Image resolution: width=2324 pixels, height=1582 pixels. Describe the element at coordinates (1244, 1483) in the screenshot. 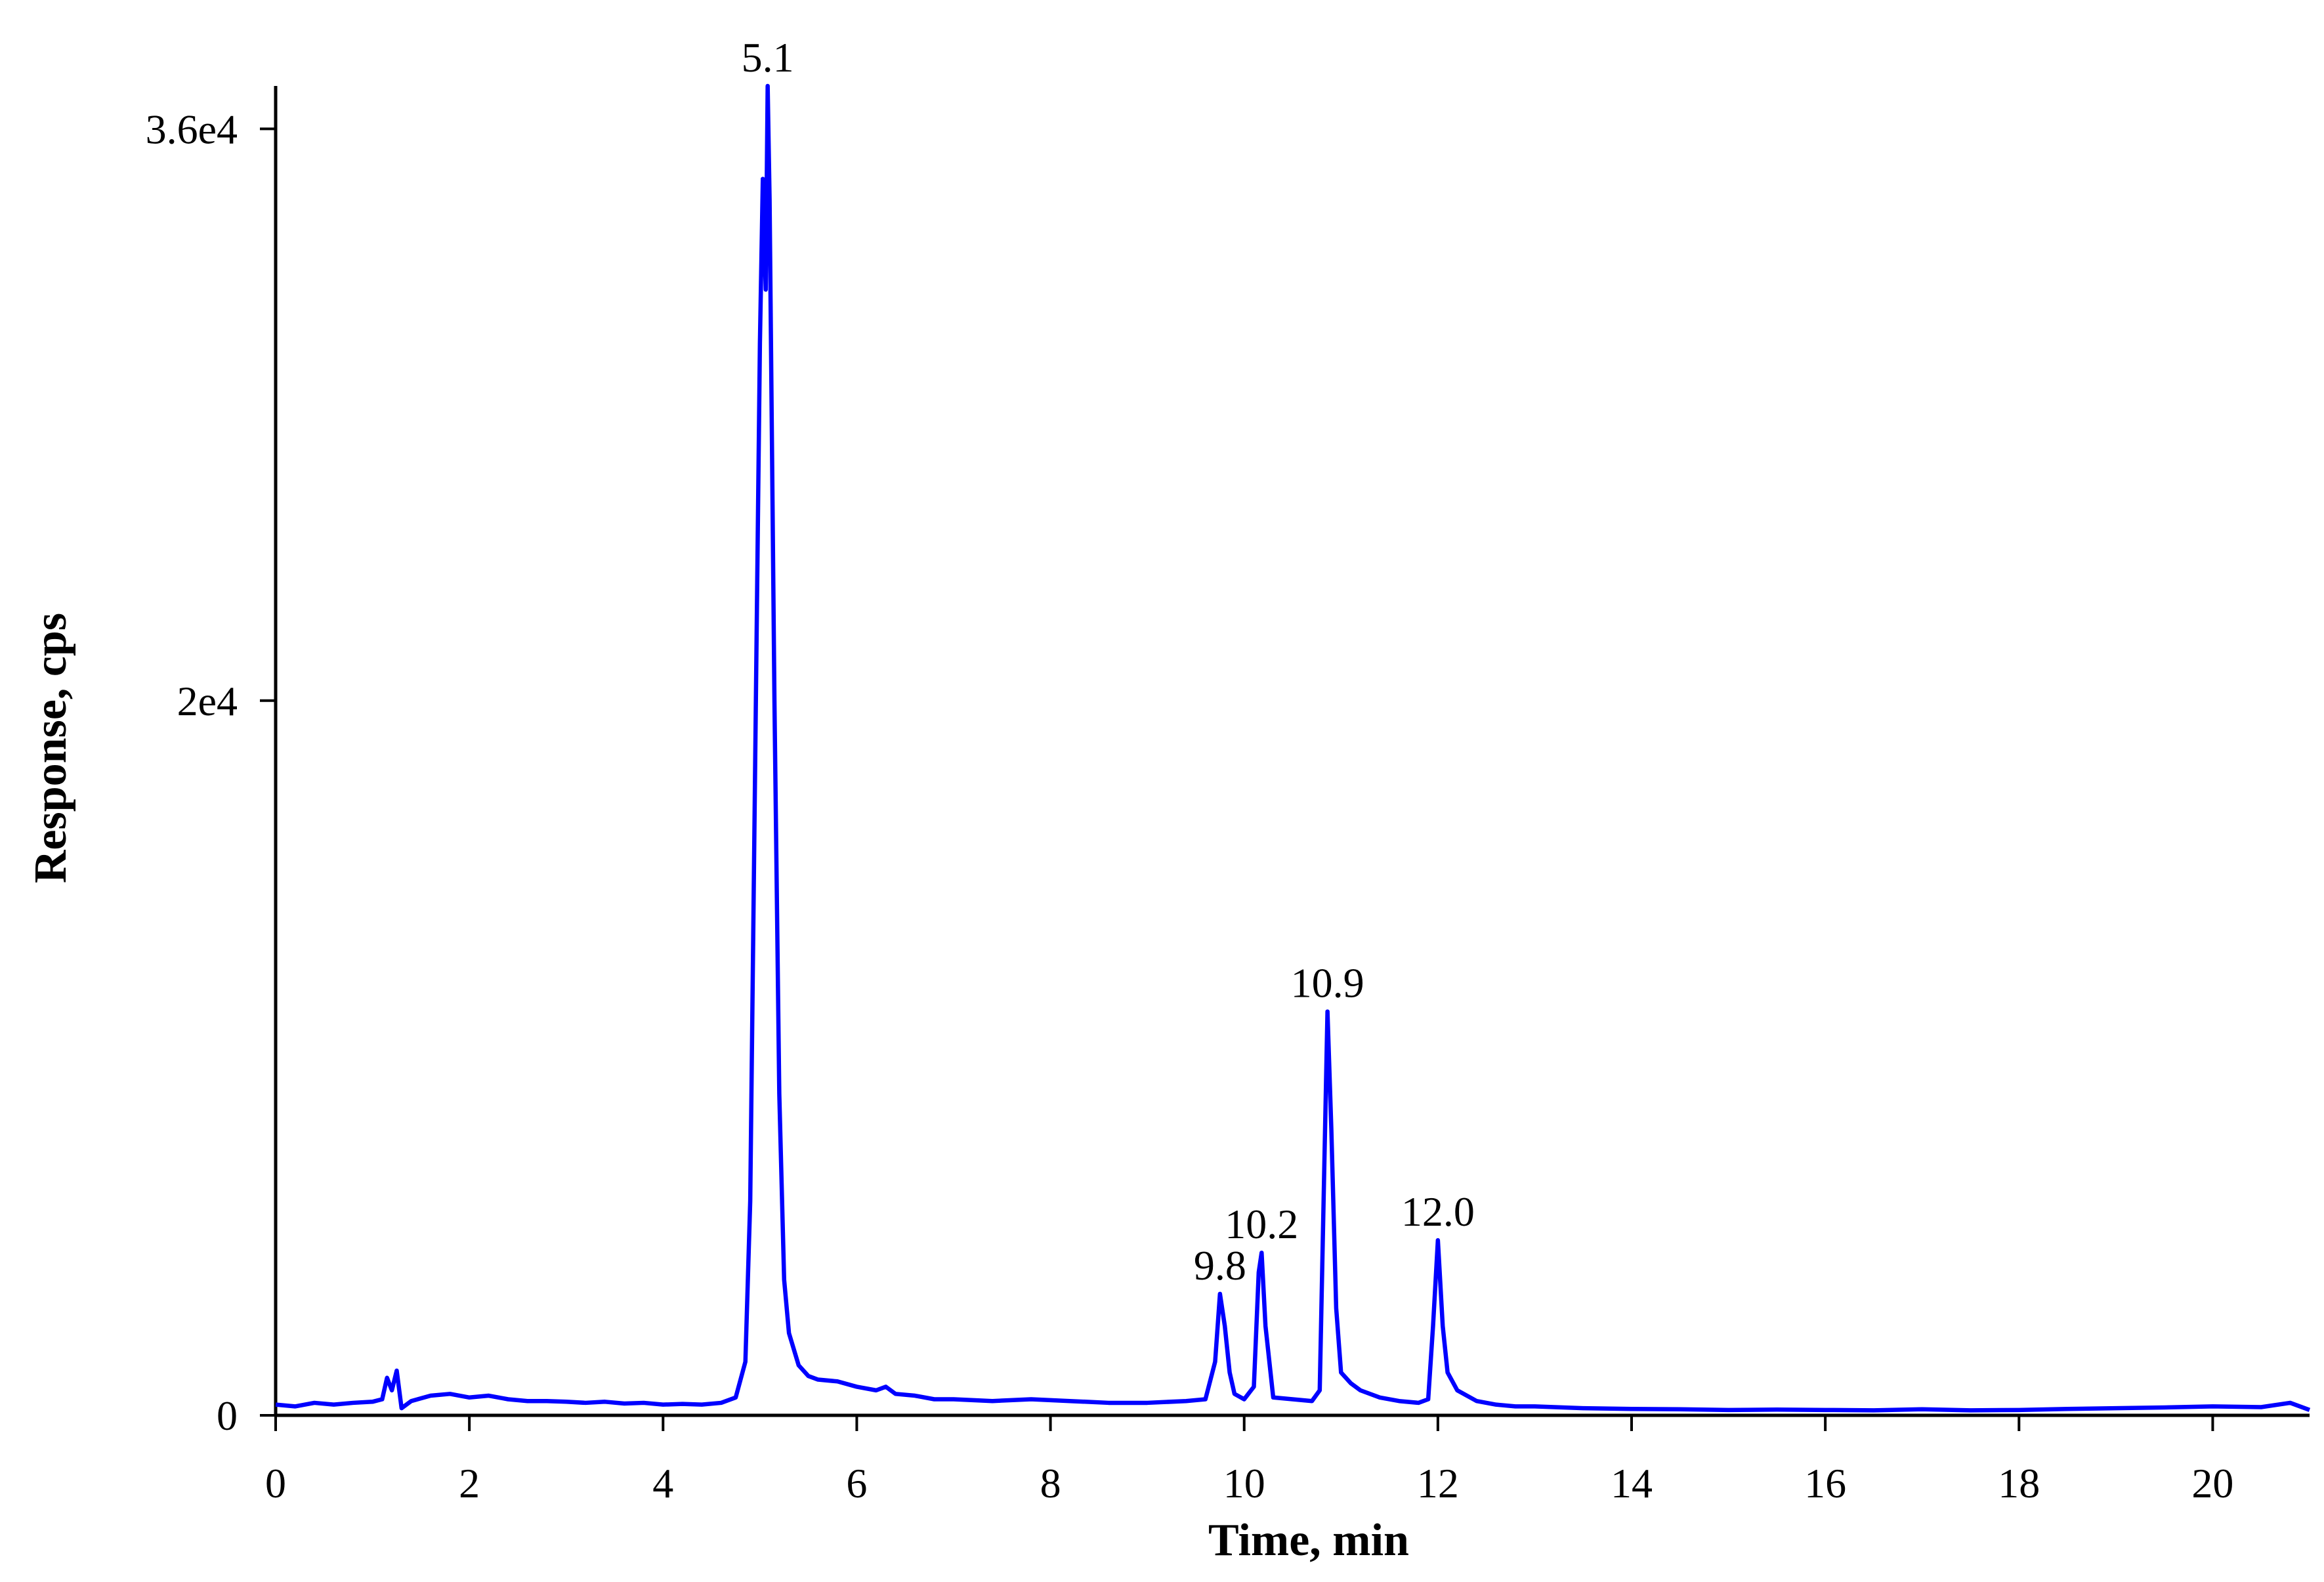

I see `x-tick-label: 10` at that location.